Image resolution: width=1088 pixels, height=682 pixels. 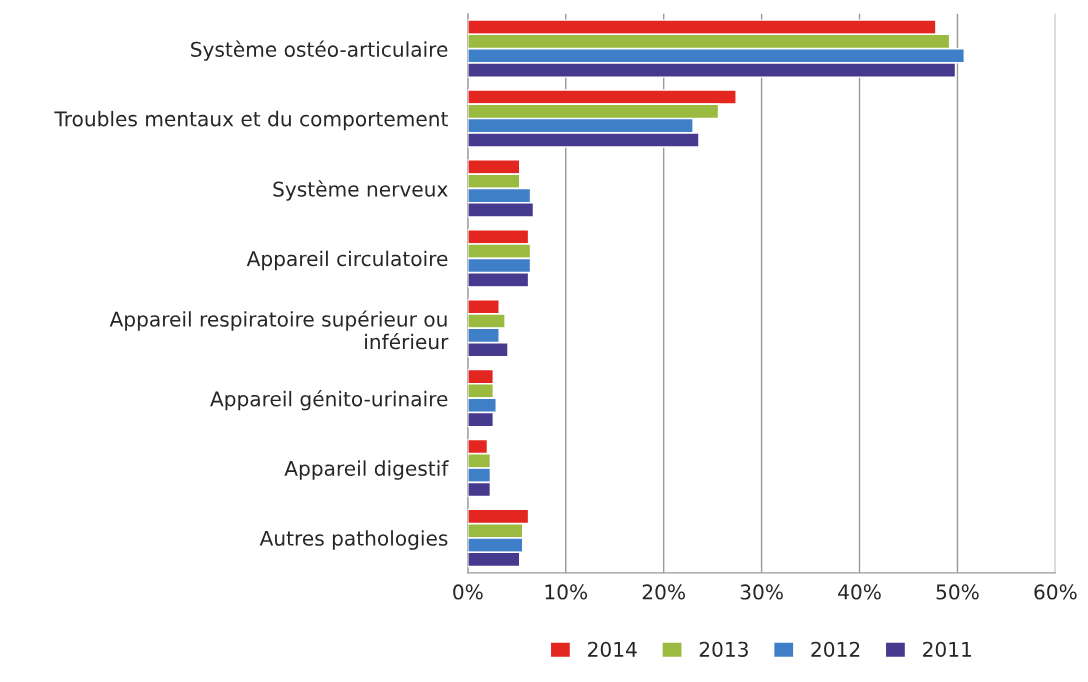 What do you see at coordinates (251, 120) in the screenshot?
I see `y-tick-label: Troubles mentaux et du comportement` at bounding box center [251, 120].